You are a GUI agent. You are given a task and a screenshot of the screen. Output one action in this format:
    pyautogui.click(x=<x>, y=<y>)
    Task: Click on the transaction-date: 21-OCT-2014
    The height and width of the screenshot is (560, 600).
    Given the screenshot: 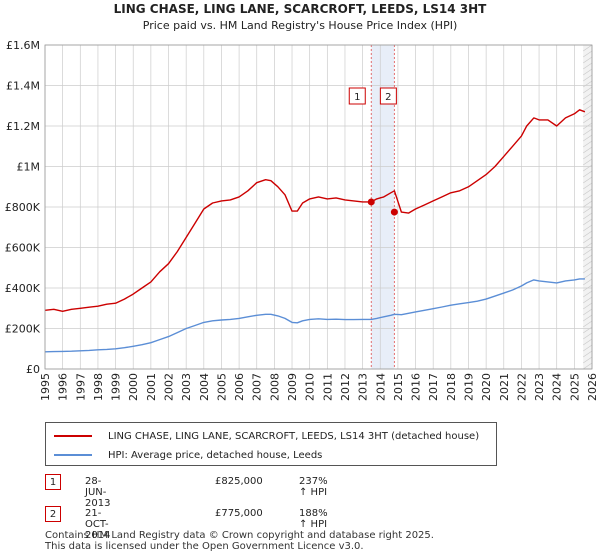 What is the action you would take?
    pyautogui.click(x=98, y=524)
    